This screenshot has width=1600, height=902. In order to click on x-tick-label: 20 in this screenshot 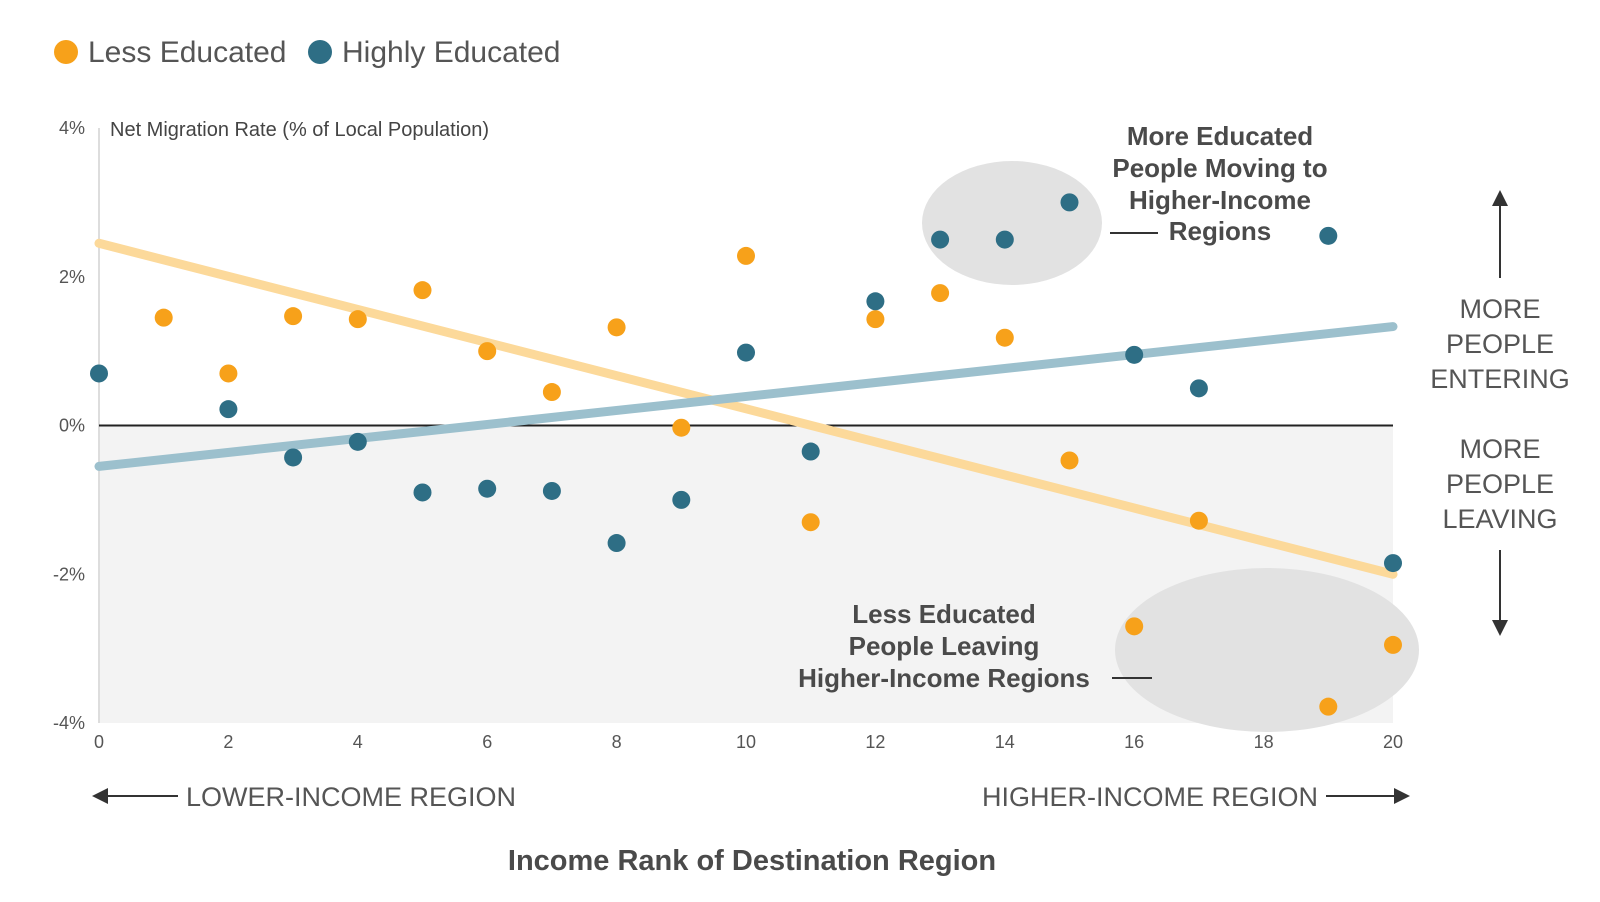, I will do `click(1393, 742)`.